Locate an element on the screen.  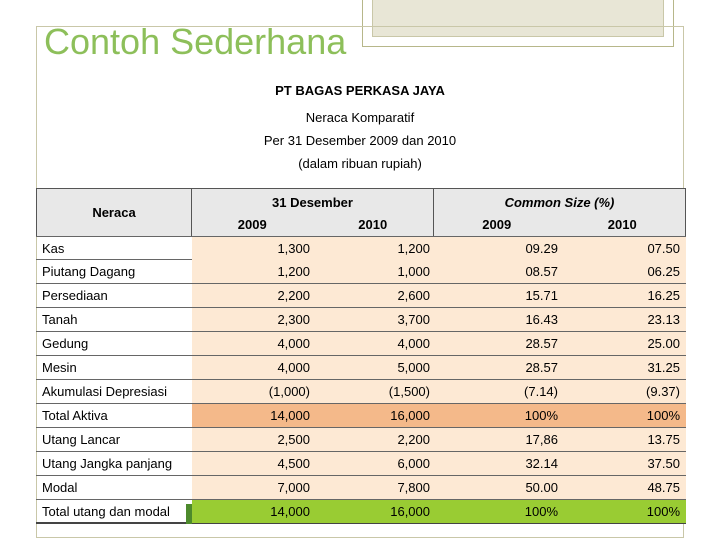
percent-2010: 06.25 is located at coordinates (625, 271).